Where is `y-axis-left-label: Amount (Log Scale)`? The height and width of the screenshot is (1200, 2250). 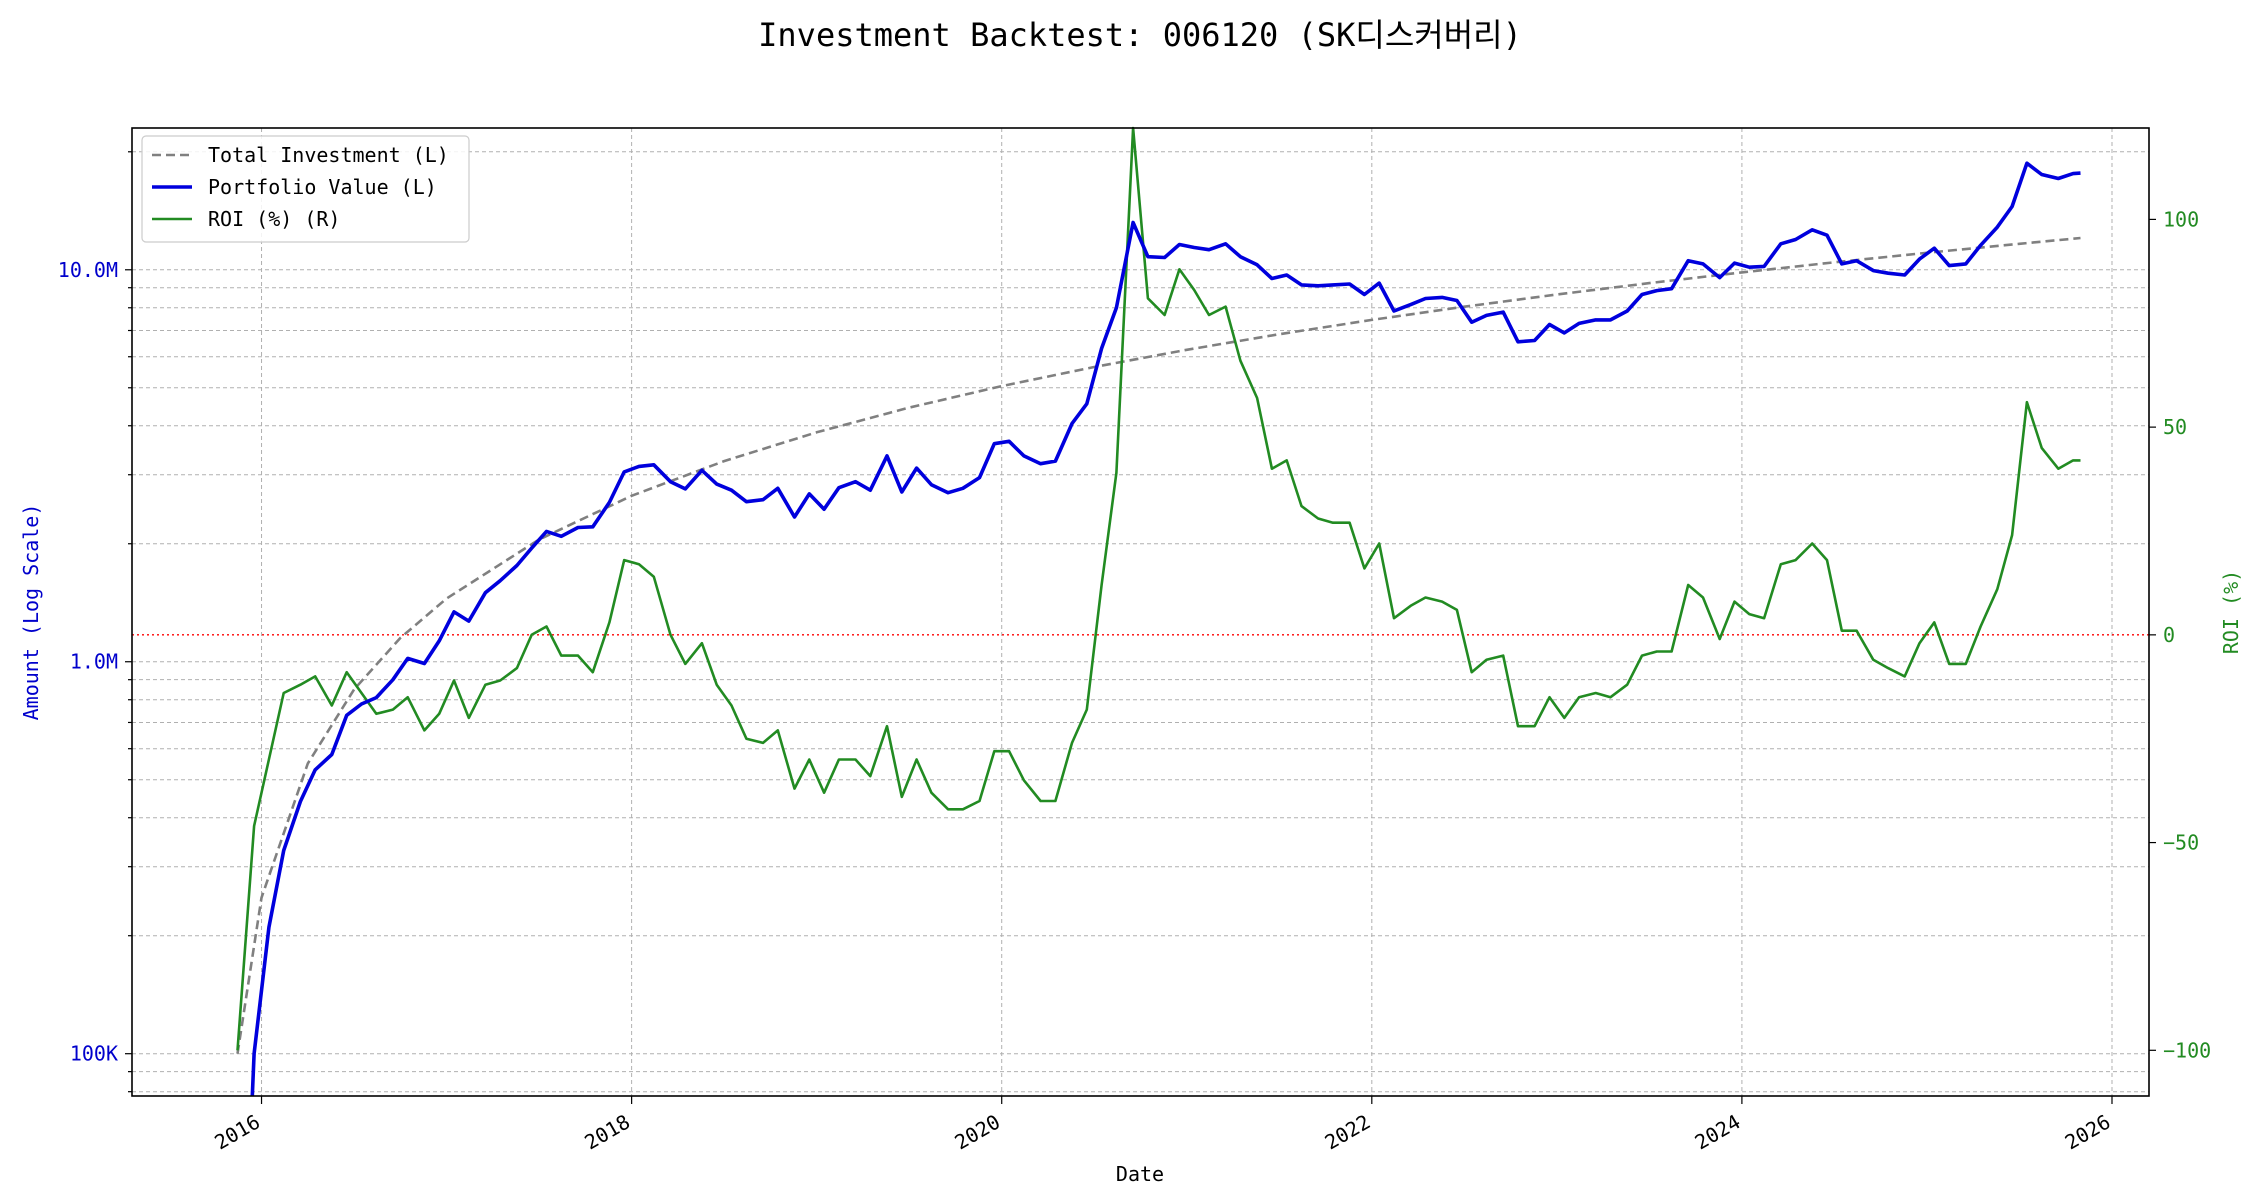 y-axis-left-label: Amount (Log Scale) is located at coordinates (31, 612).